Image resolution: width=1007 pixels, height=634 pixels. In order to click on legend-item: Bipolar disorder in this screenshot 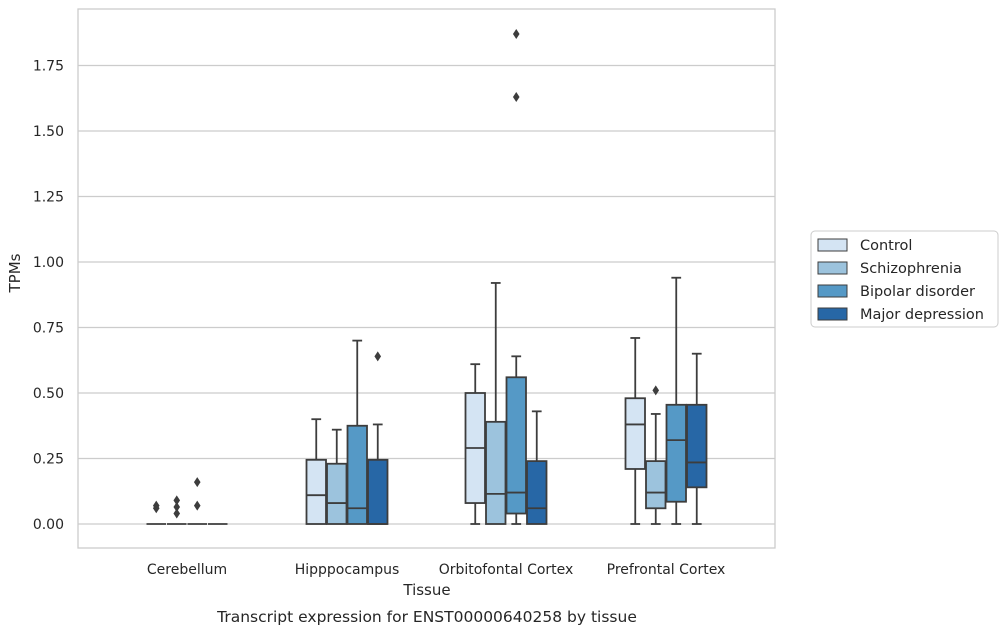, I will do `click(896, 292)`.